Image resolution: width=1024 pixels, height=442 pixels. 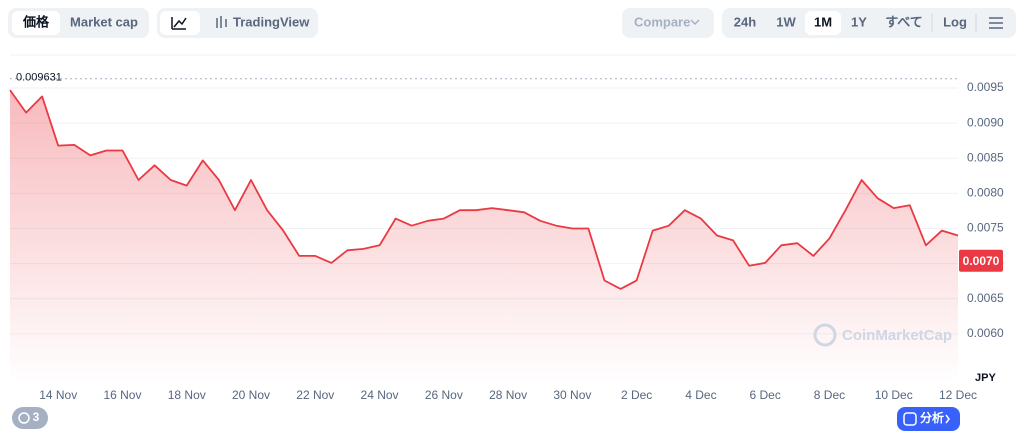 I want to click on y-tick-label: 0.0060, so click(x=985, y=333).